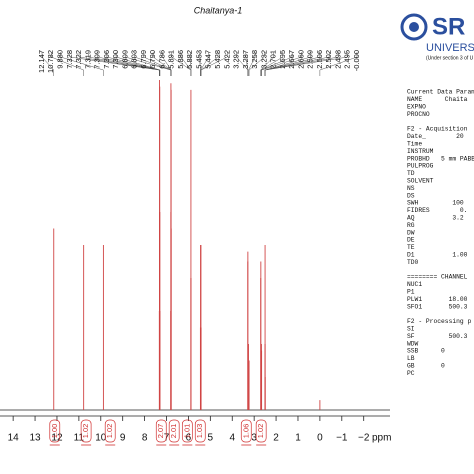  What do you see at coordinates (217, 59) in the screenshot?
I see `peak-label: 5.428` at bounding box center [217, 59].